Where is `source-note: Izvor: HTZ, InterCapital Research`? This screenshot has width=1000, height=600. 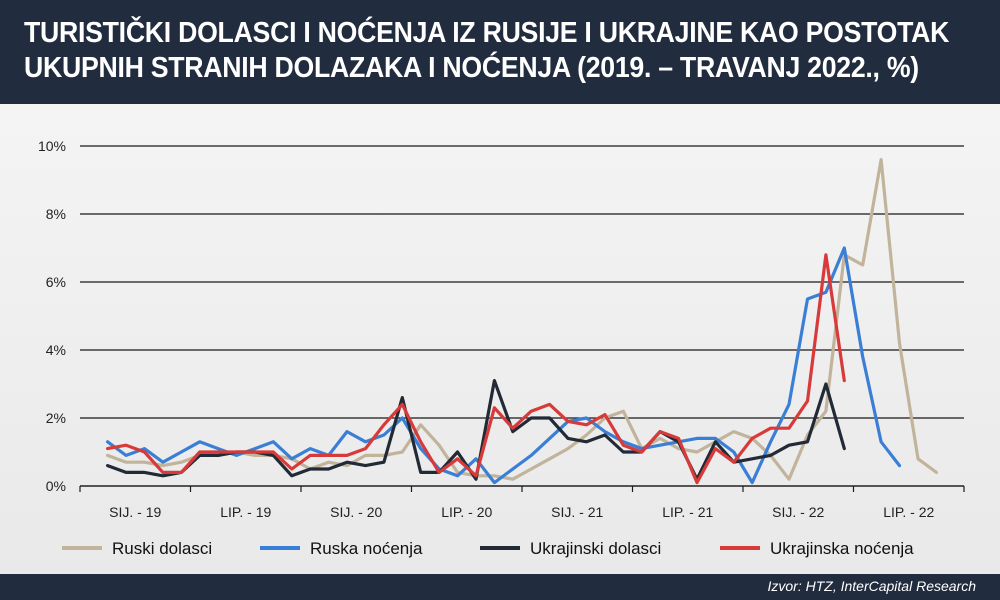
source-note: Izvor: HTZ, InterCapital Research is located at coordinates (871, 586).